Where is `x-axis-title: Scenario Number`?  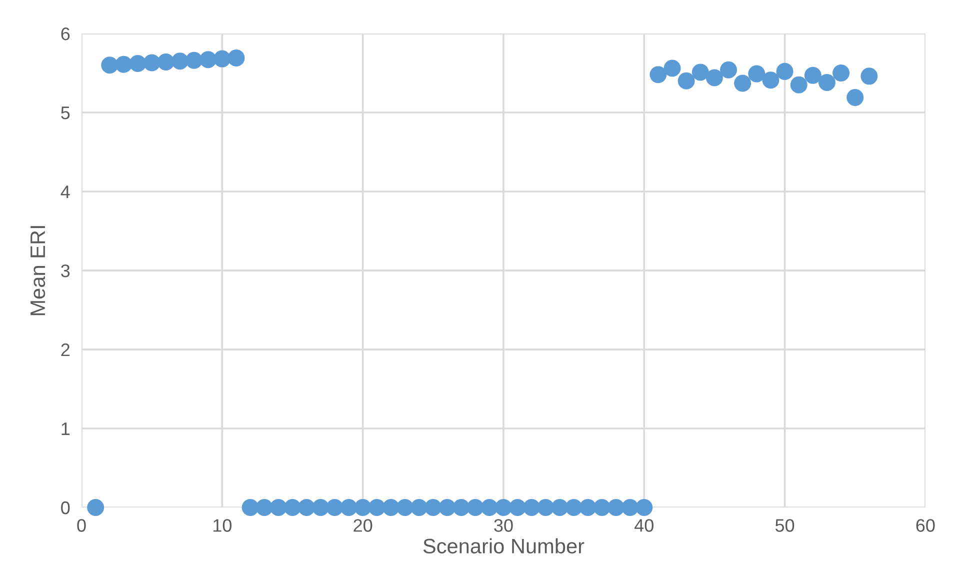
x-axis-title: Scenario Number is located at coordinates (503, 546).